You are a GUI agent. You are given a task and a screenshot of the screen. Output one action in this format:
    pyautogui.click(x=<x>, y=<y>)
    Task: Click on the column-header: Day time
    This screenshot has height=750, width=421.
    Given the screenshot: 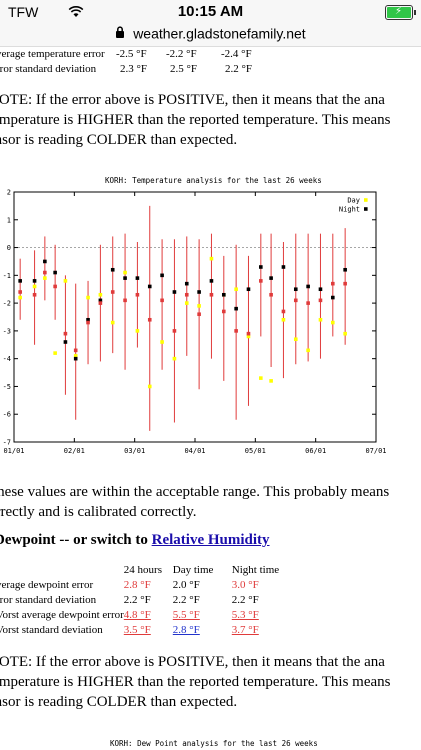 What is the action you would take?
    pyautogui.click(x=193, y=570)
    